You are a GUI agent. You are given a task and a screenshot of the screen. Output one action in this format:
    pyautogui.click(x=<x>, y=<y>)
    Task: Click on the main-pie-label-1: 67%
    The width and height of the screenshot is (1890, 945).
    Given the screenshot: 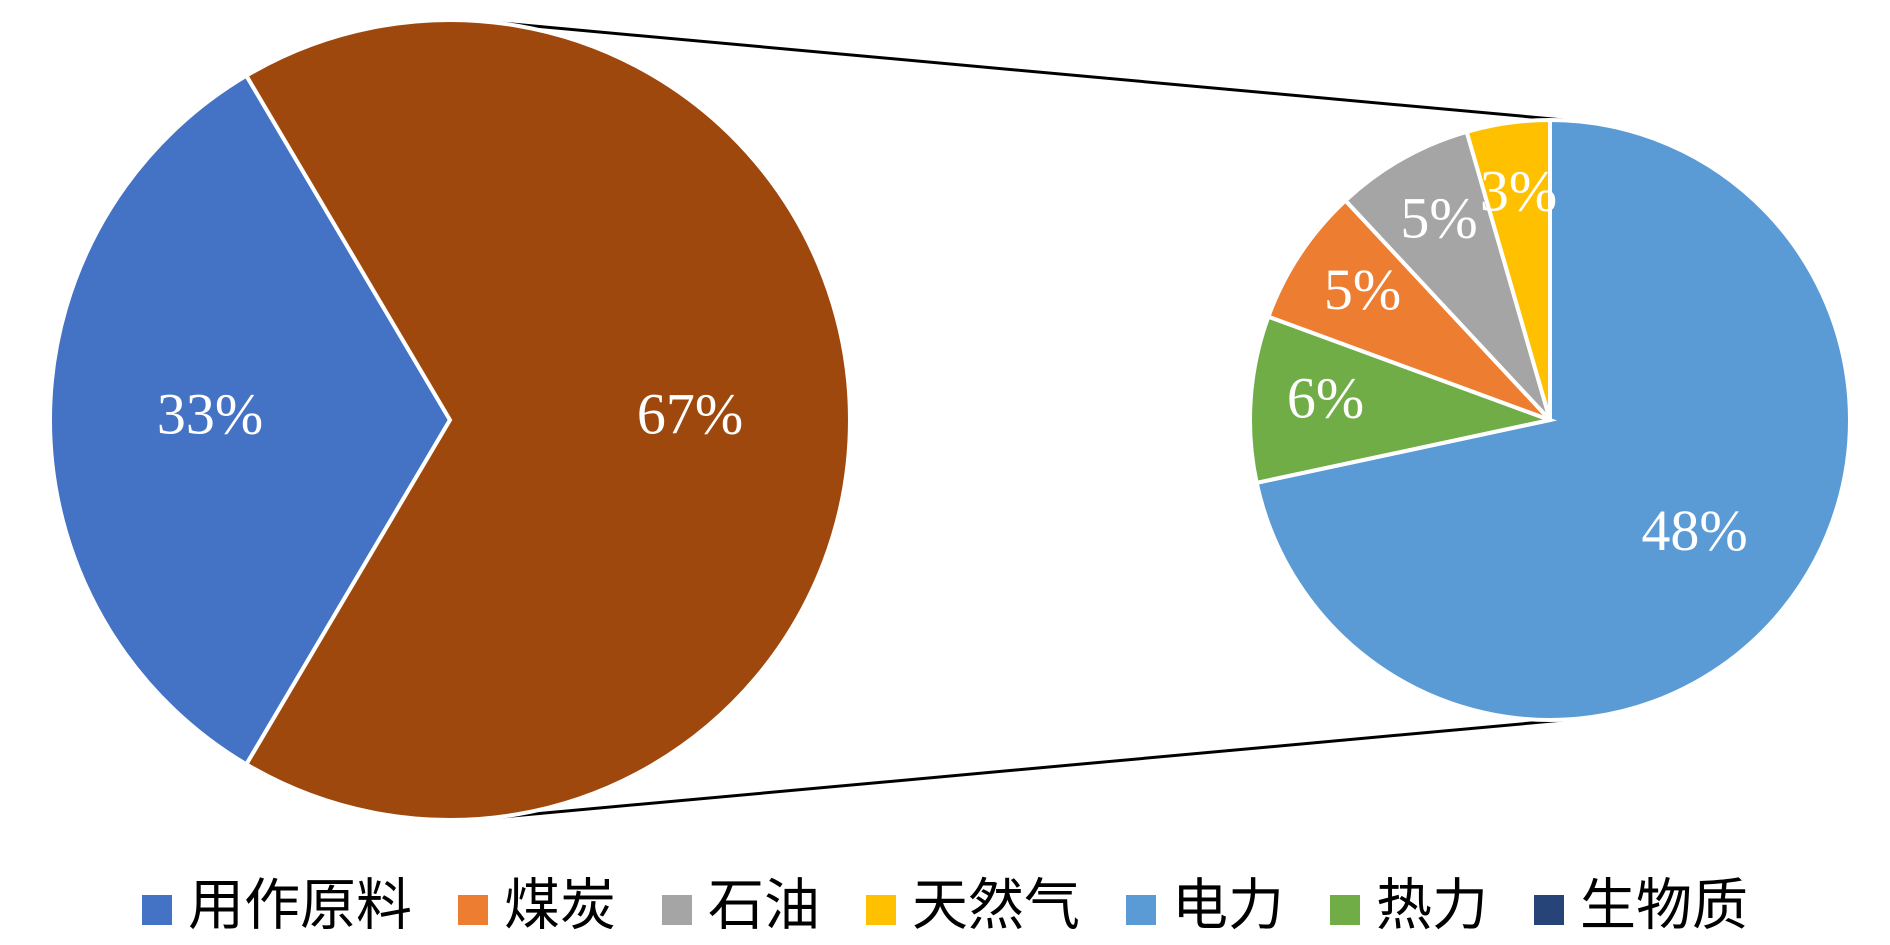 What is the action you would take?
    pyautogui.click(x=690, y=413)
    